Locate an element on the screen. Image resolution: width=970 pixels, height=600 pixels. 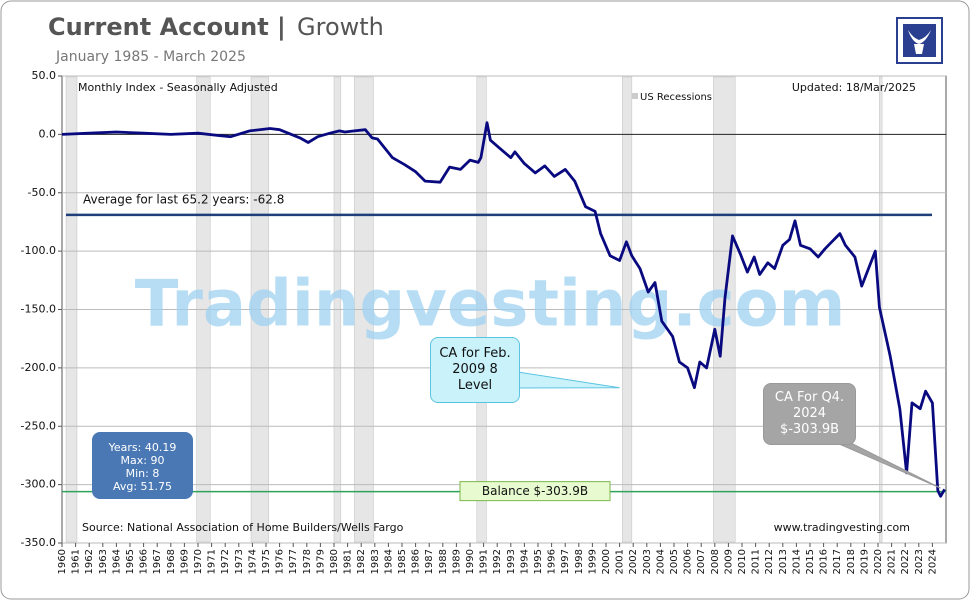
x-tick-label: 2023 is located at coordinates (919, 561).